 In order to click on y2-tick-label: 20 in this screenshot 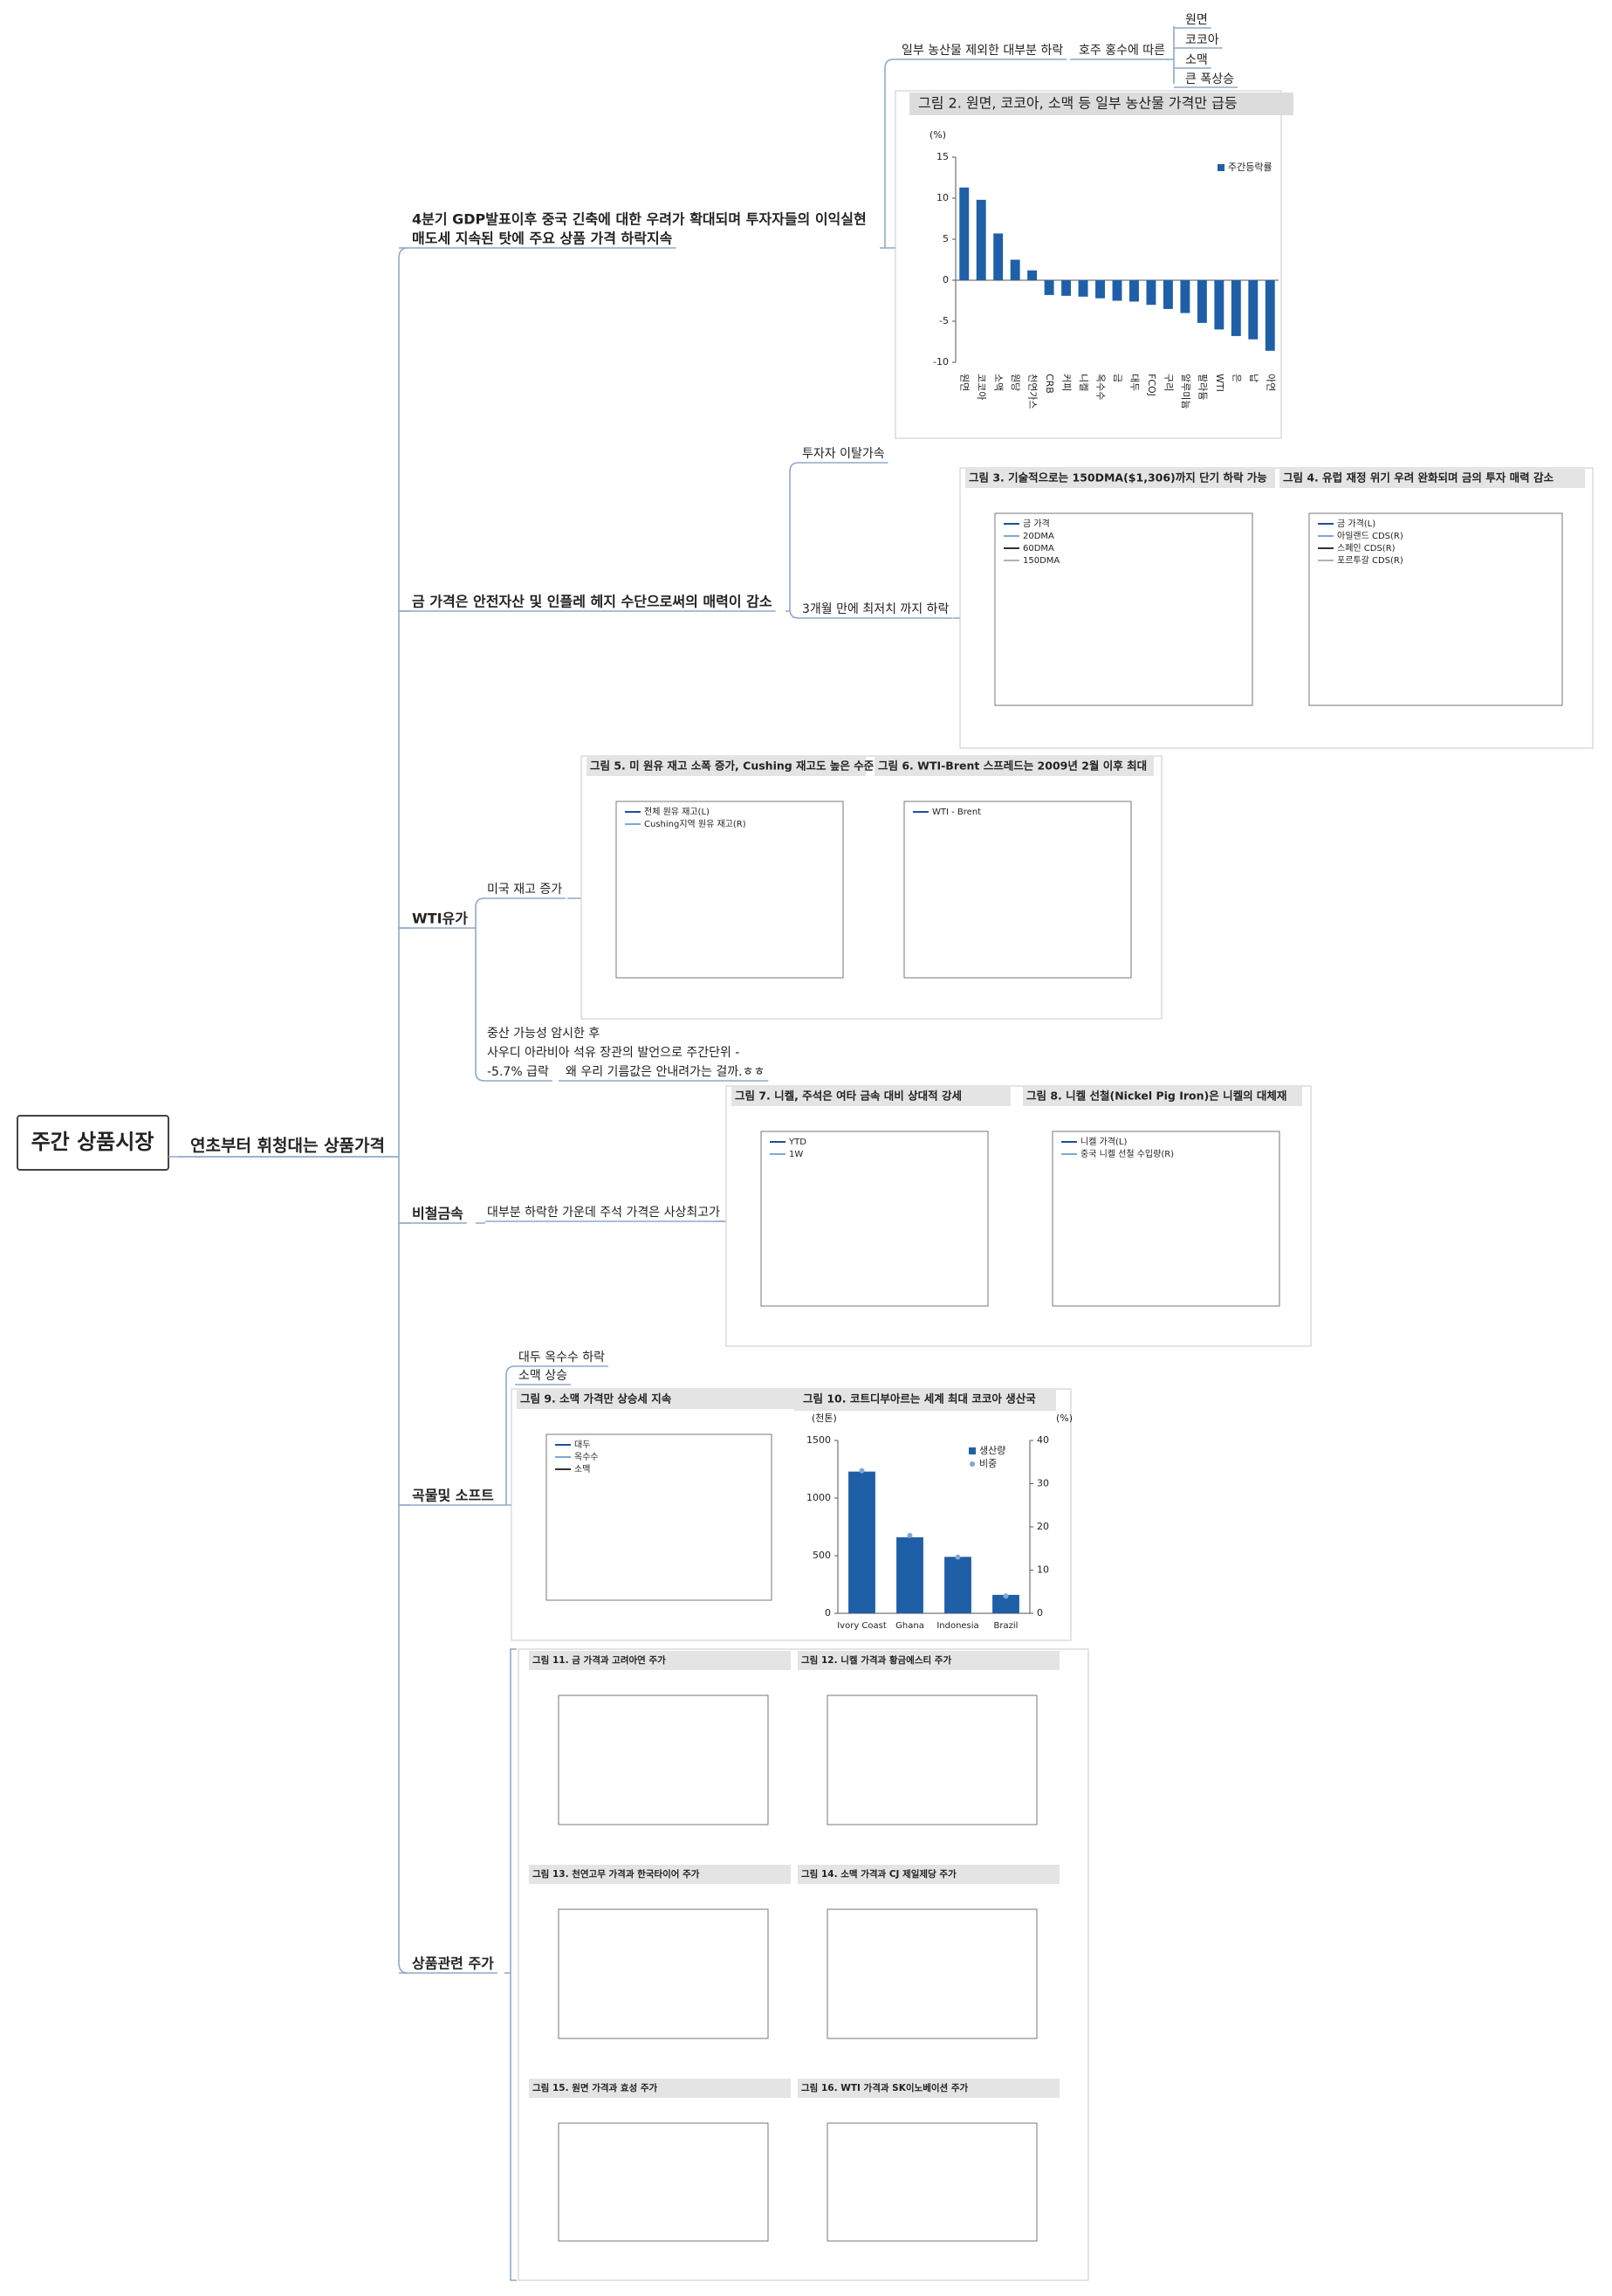, I will do `click(1043, 1526)`.